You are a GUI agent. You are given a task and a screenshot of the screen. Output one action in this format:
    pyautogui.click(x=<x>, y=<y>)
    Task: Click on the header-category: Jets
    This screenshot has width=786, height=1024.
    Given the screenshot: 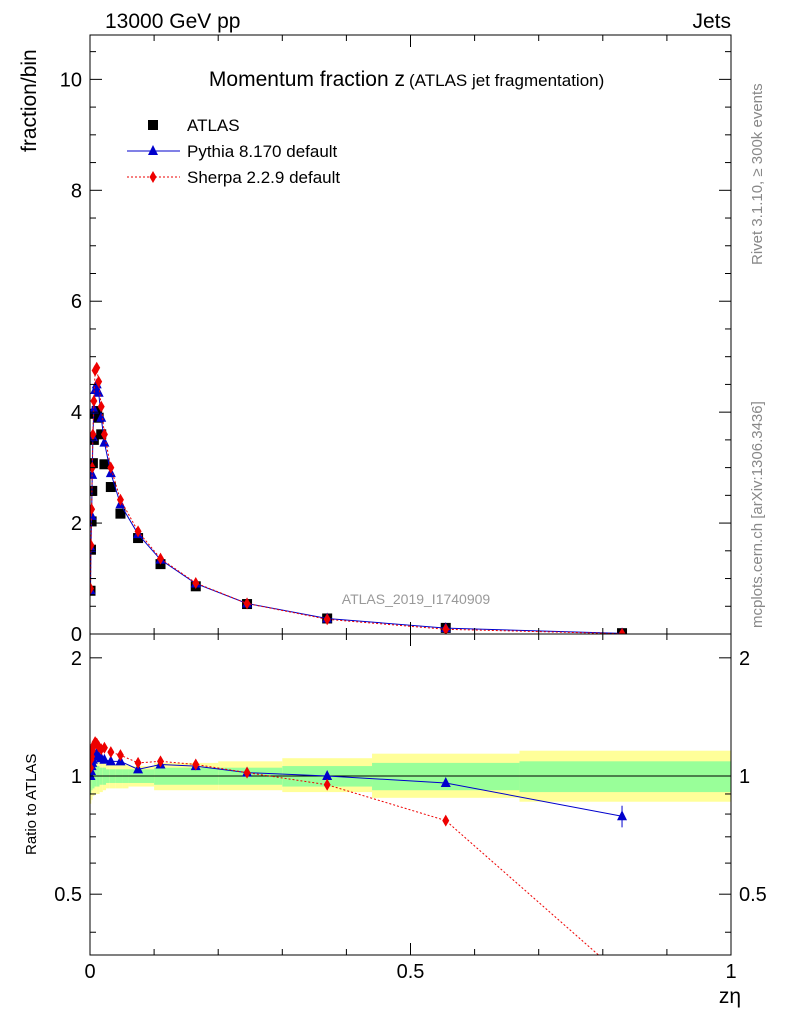 What is the action you would take?
    pyautogui.click(x=711, y=21)
    